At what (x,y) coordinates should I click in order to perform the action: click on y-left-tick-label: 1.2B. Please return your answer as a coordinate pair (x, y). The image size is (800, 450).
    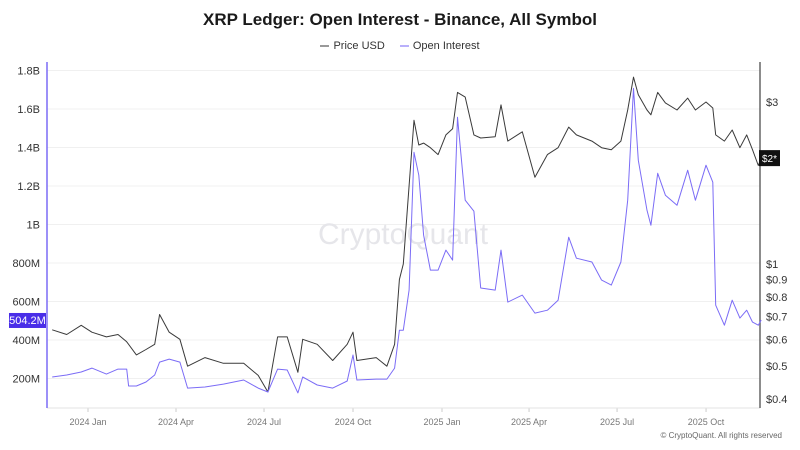
    Looking at the image, I should click on (28, 187).